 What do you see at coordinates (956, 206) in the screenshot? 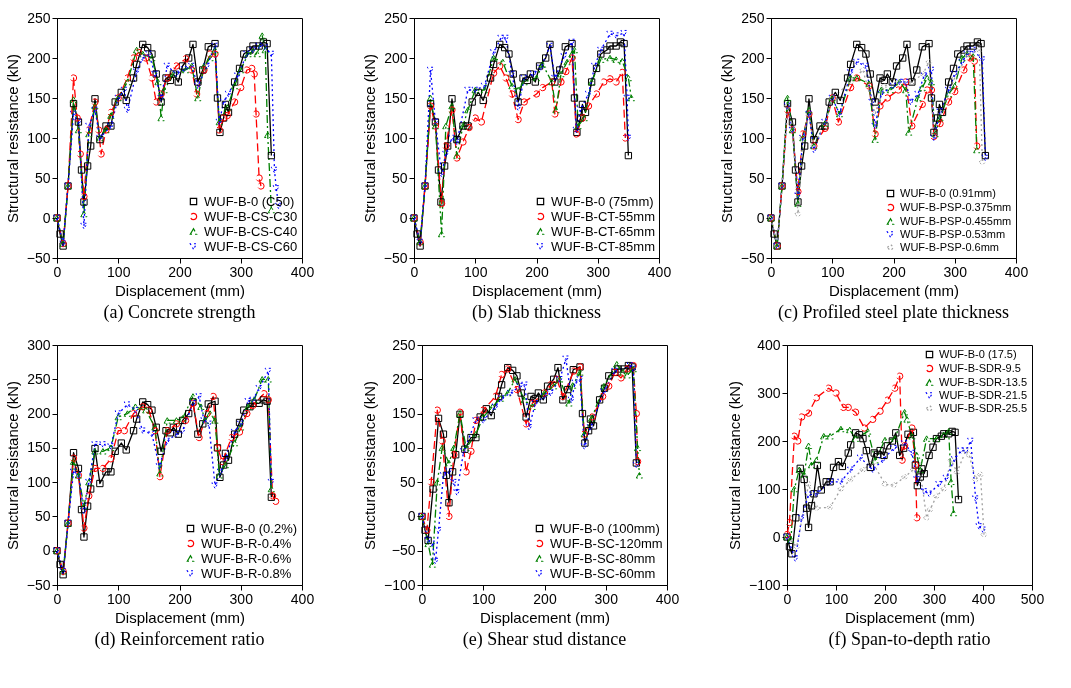
I see `legend-label: WUF-B-PSP-0.375mm` at bounding box center [956, 206].